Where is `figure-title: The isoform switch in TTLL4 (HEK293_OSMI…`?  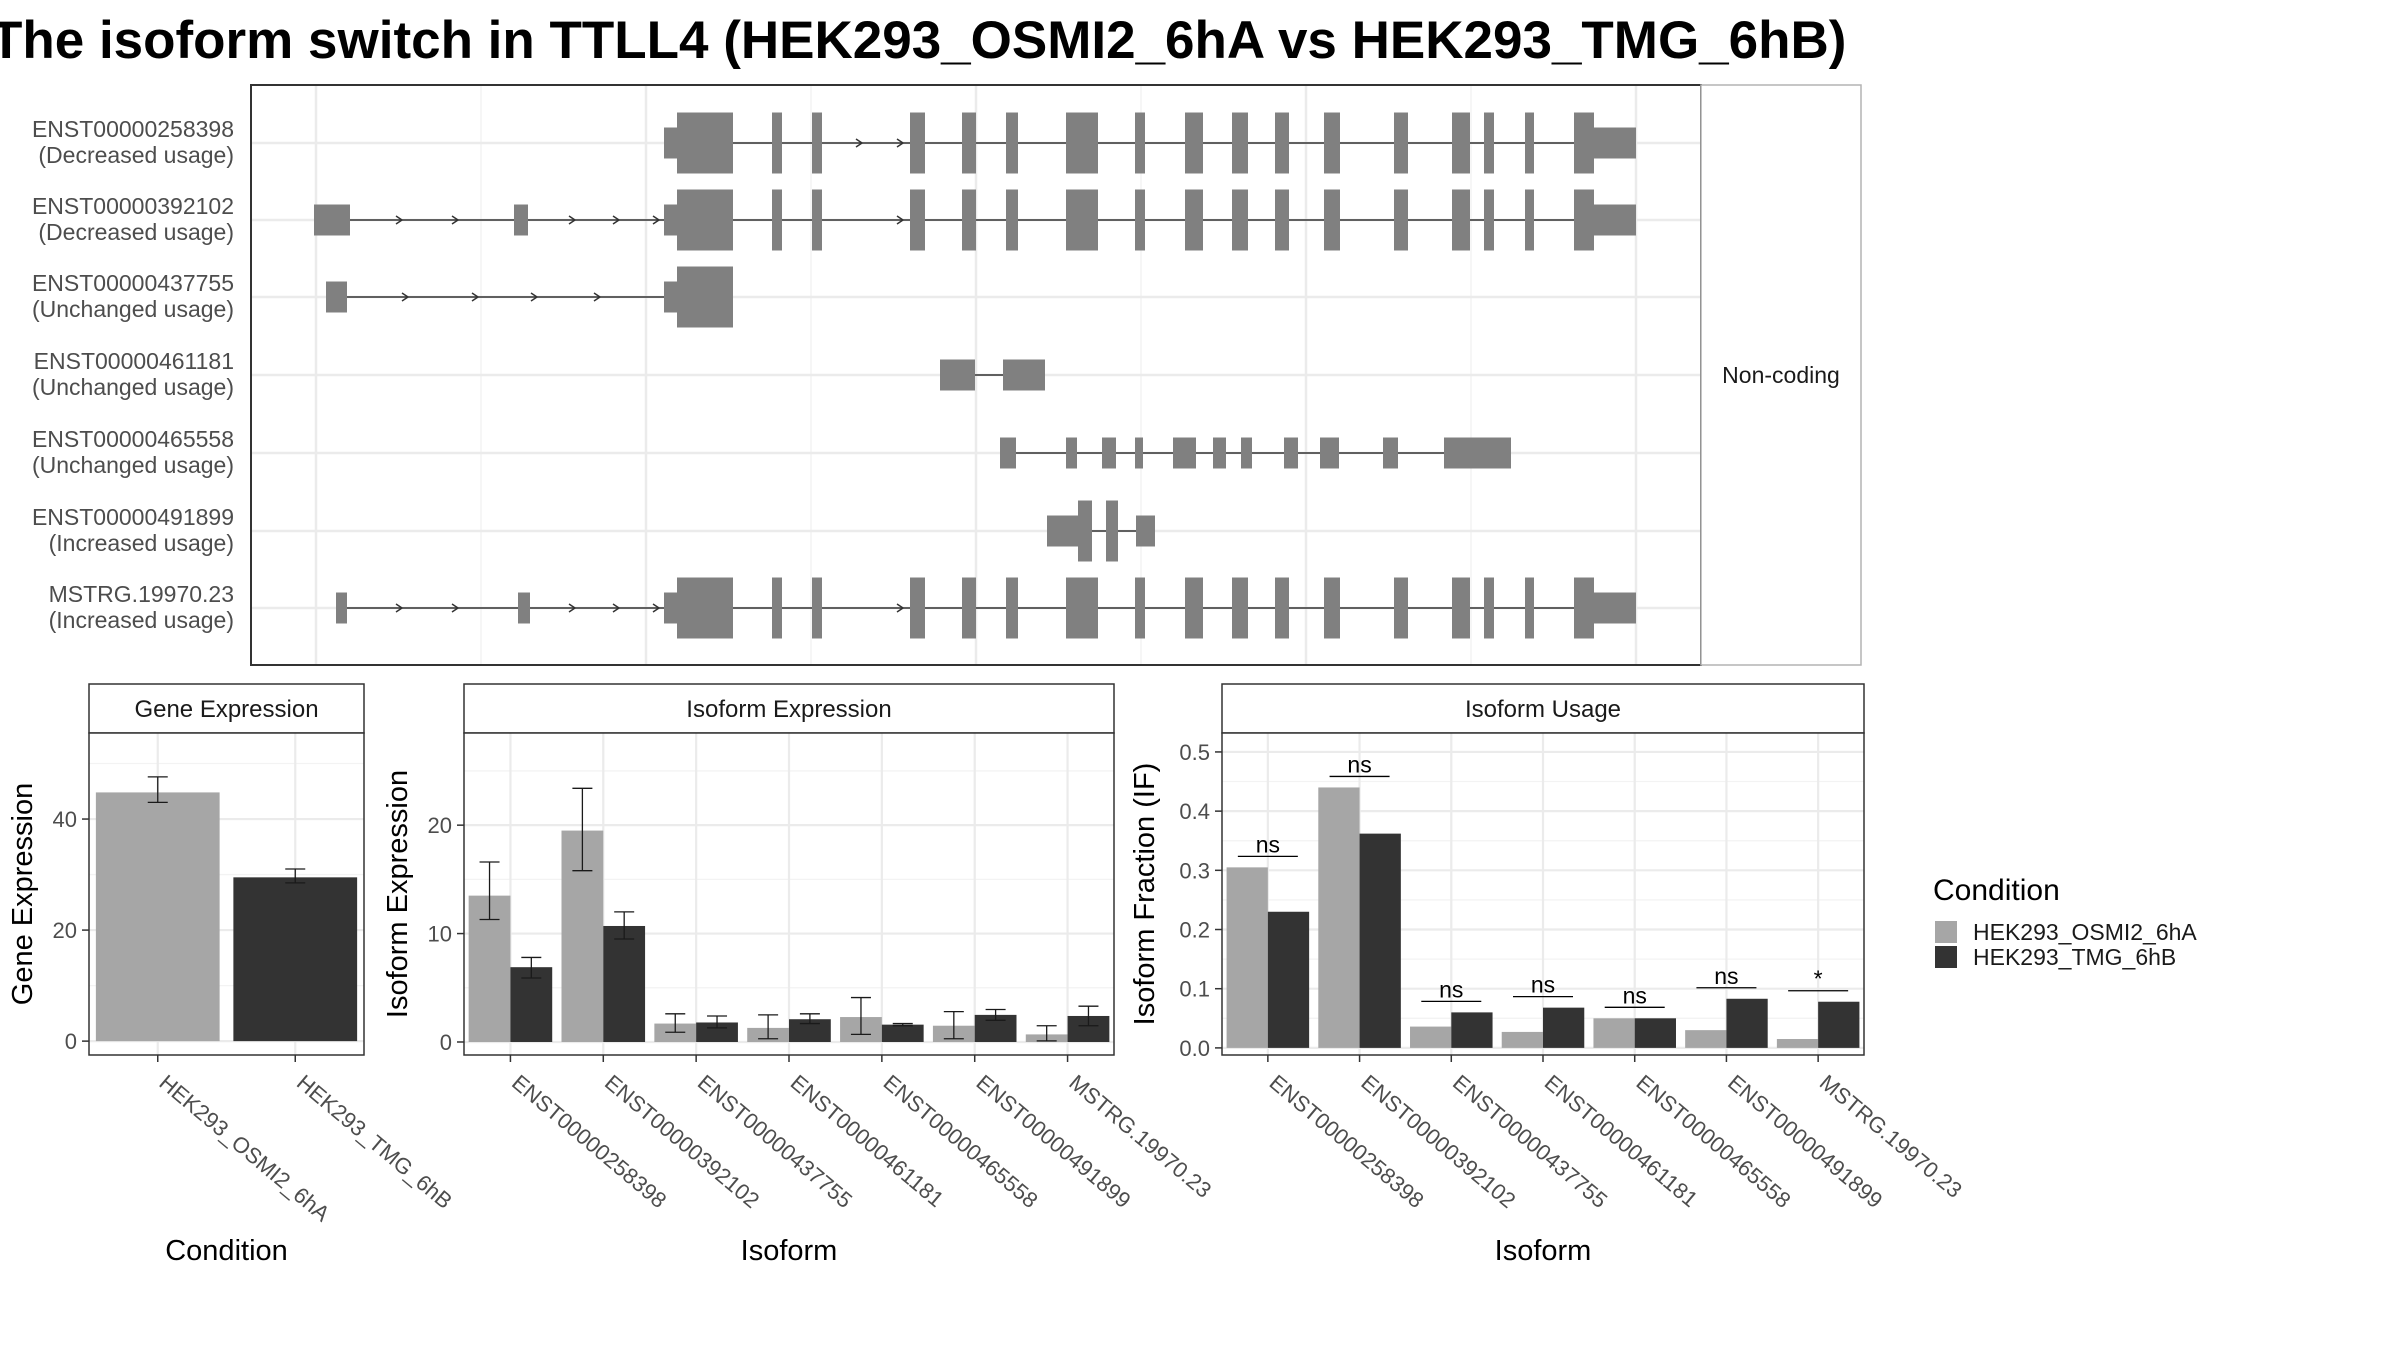 figure-title: The isoform switch in TTLL4 (HEK293_OSMI… is located at coordinates (923, 40).